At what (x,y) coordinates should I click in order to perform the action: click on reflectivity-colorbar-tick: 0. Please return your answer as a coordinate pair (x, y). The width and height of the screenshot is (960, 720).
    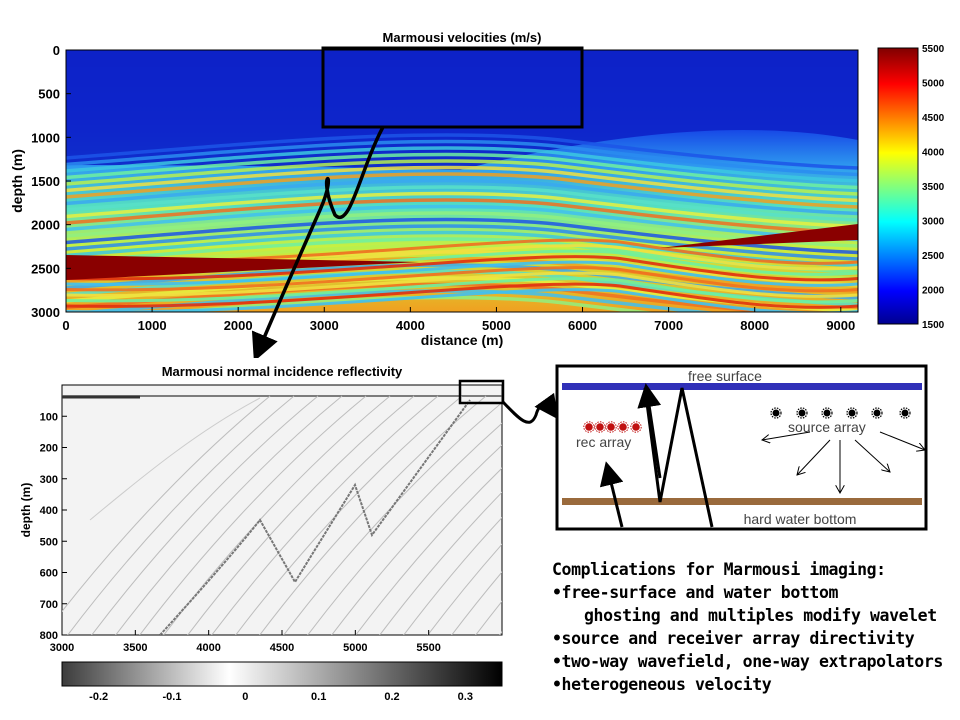
    Looking at the image, I should click on (245, 697).